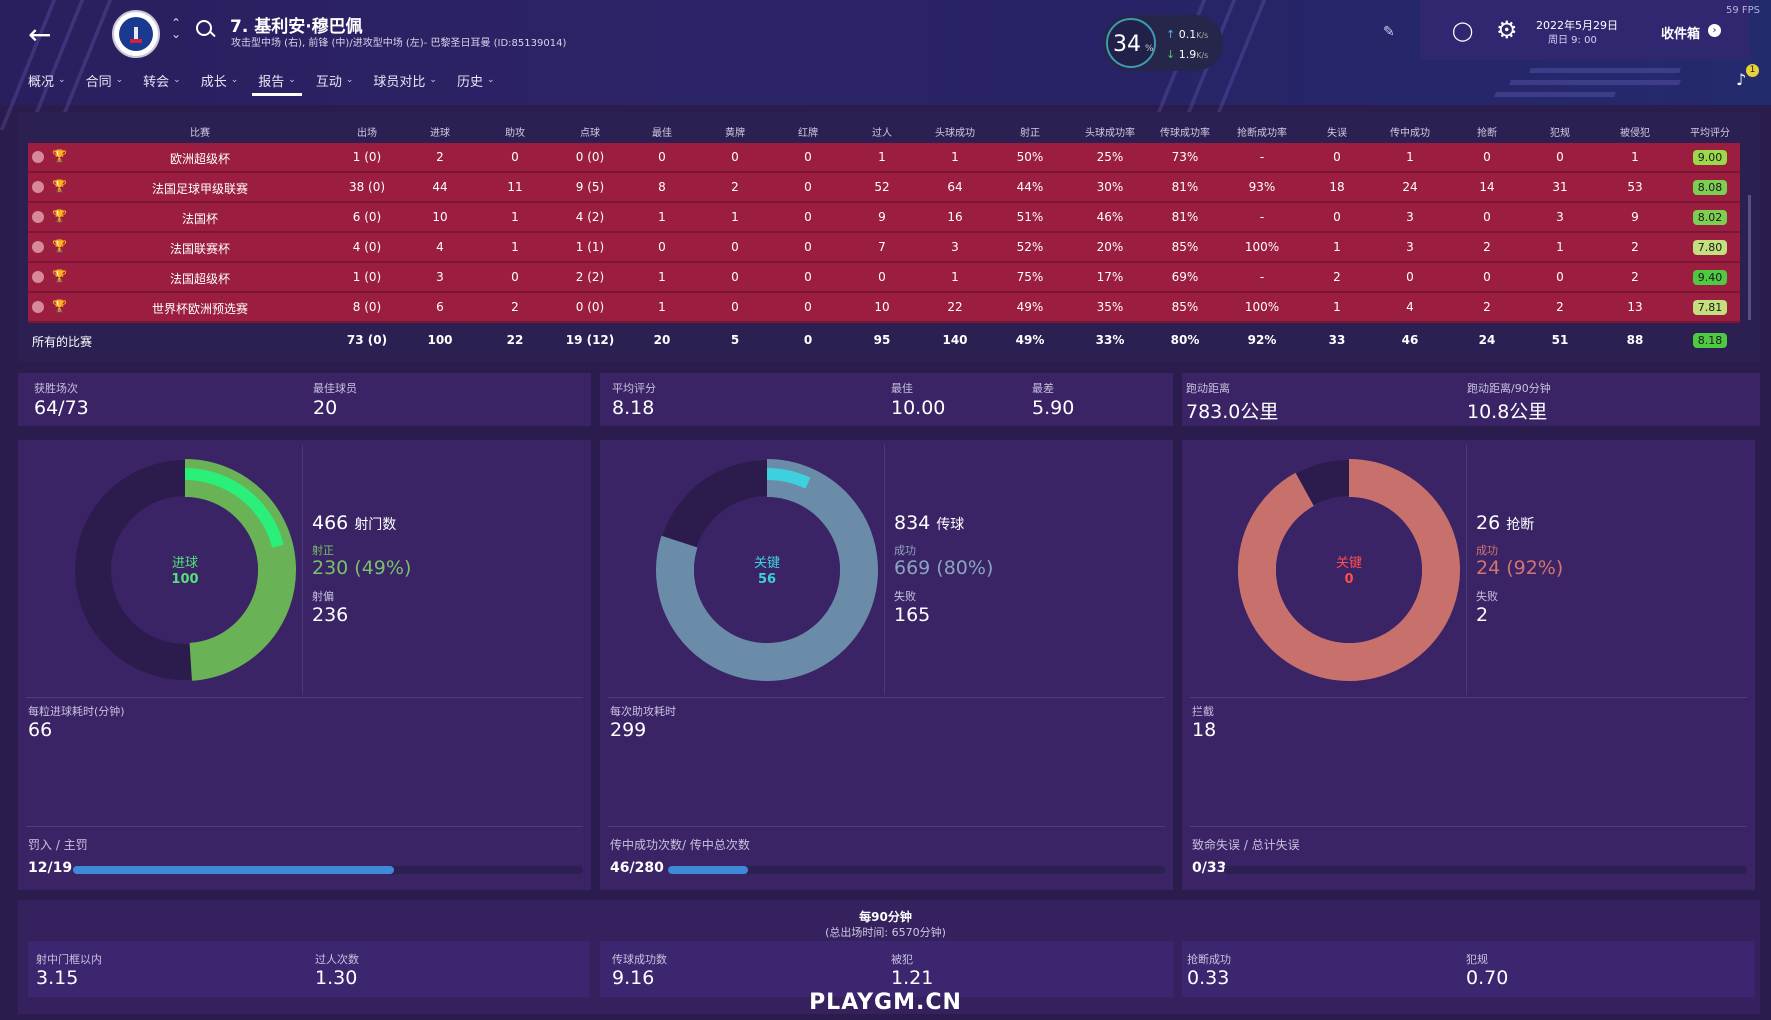 This screenshot has width=1771, height=1020. What do you see at coordinates (1053, 408) in the screenshot?
I see `summary-value: 5.90` at bounding box center [1053, 408].